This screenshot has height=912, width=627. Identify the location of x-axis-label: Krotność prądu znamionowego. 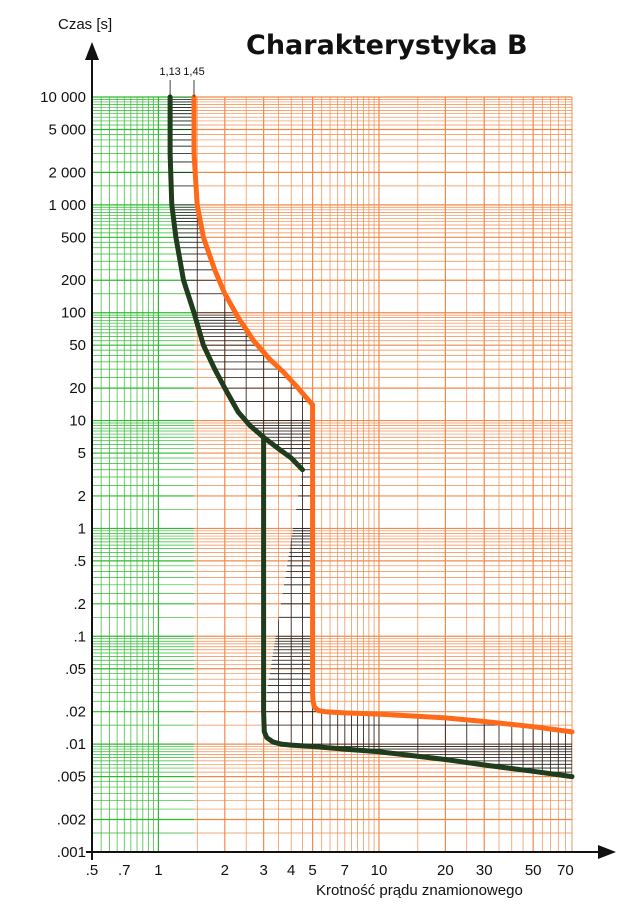
(419, 890).